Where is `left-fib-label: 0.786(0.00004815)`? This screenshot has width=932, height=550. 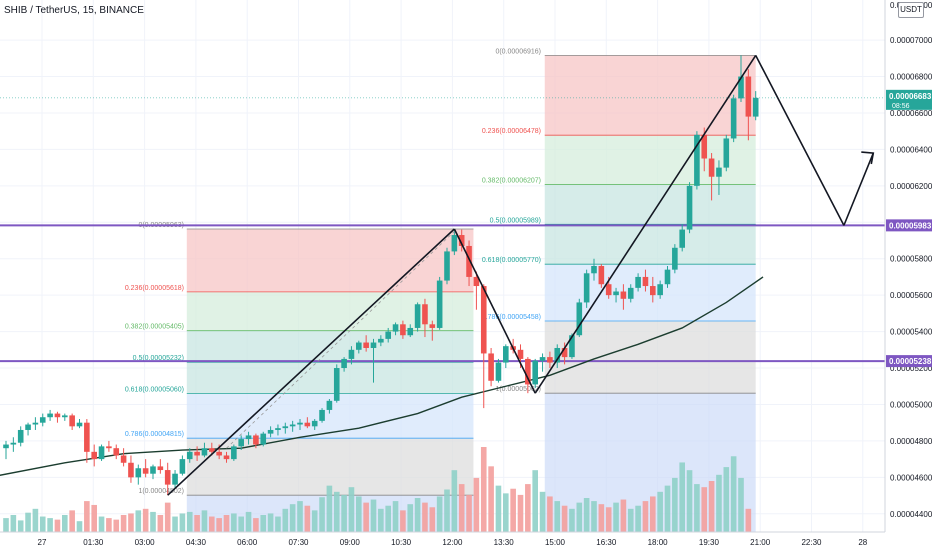 left-fib-label: 0.786(0.00004815) is located at coordinates (154, 434).